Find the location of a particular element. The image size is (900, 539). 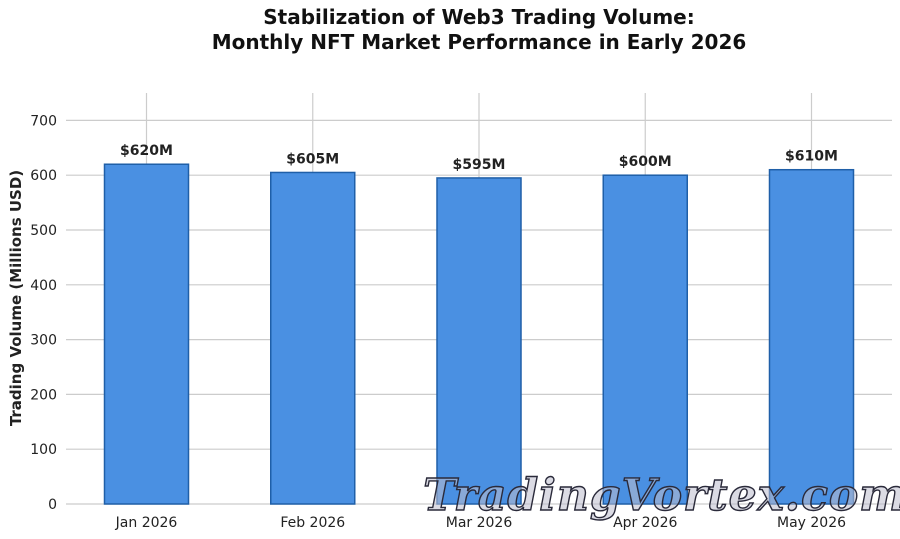

data-labels: $620M $605M $595M $600M $610M is located at coordinates (479, 158).